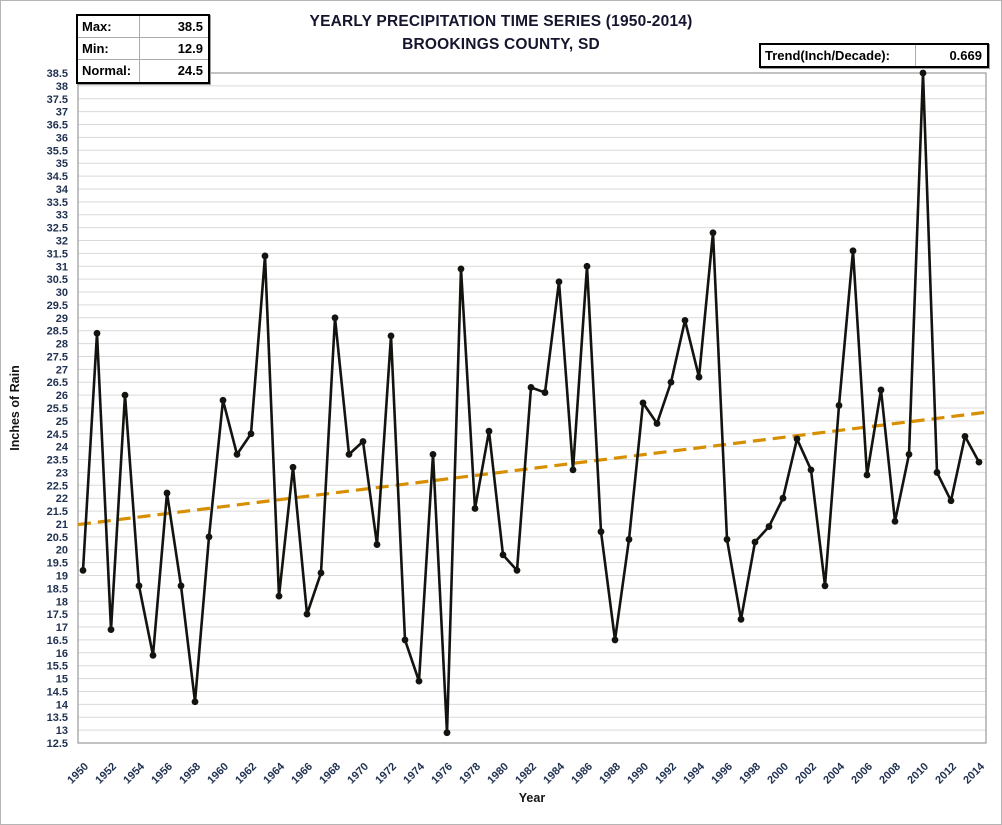  Describe the element at coordinates (470, 774) in the screenshot. I see `x-tick-label: 1978` at that location.